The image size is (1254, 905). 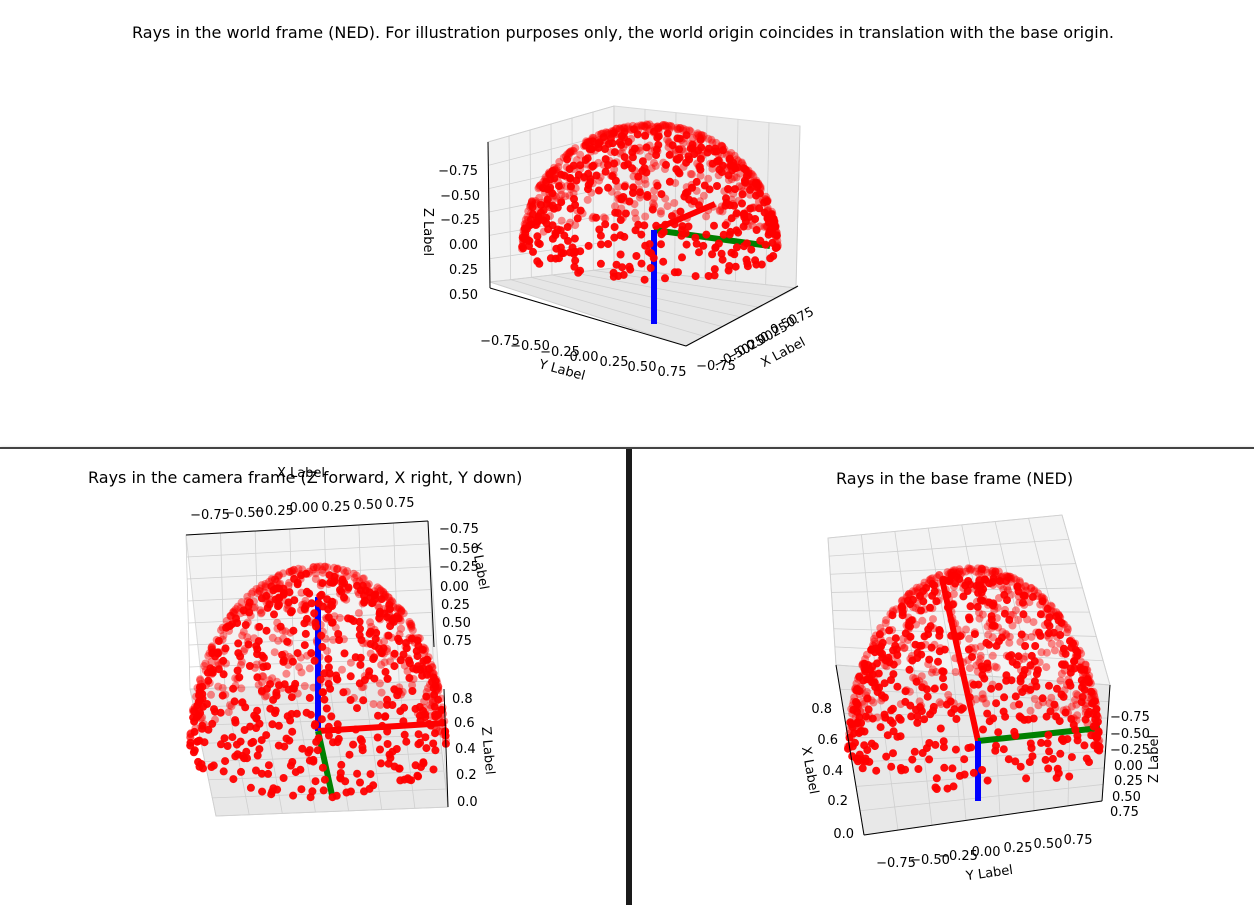 I want to click on z-tick-label: 0.00, so click(x=1128, y=766).